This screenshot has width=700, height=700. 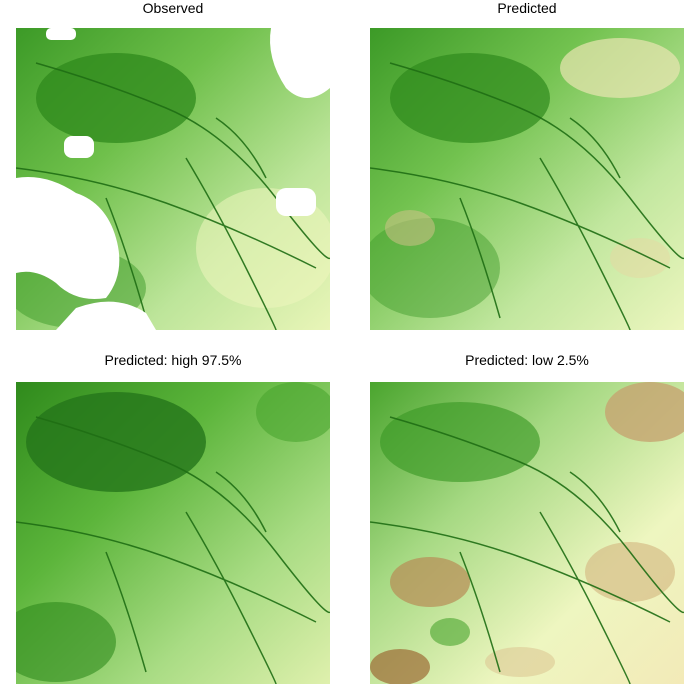 I want to click on panel-title-predicted-high: Predicted: high 97.5%, so click(x=173, y=360).